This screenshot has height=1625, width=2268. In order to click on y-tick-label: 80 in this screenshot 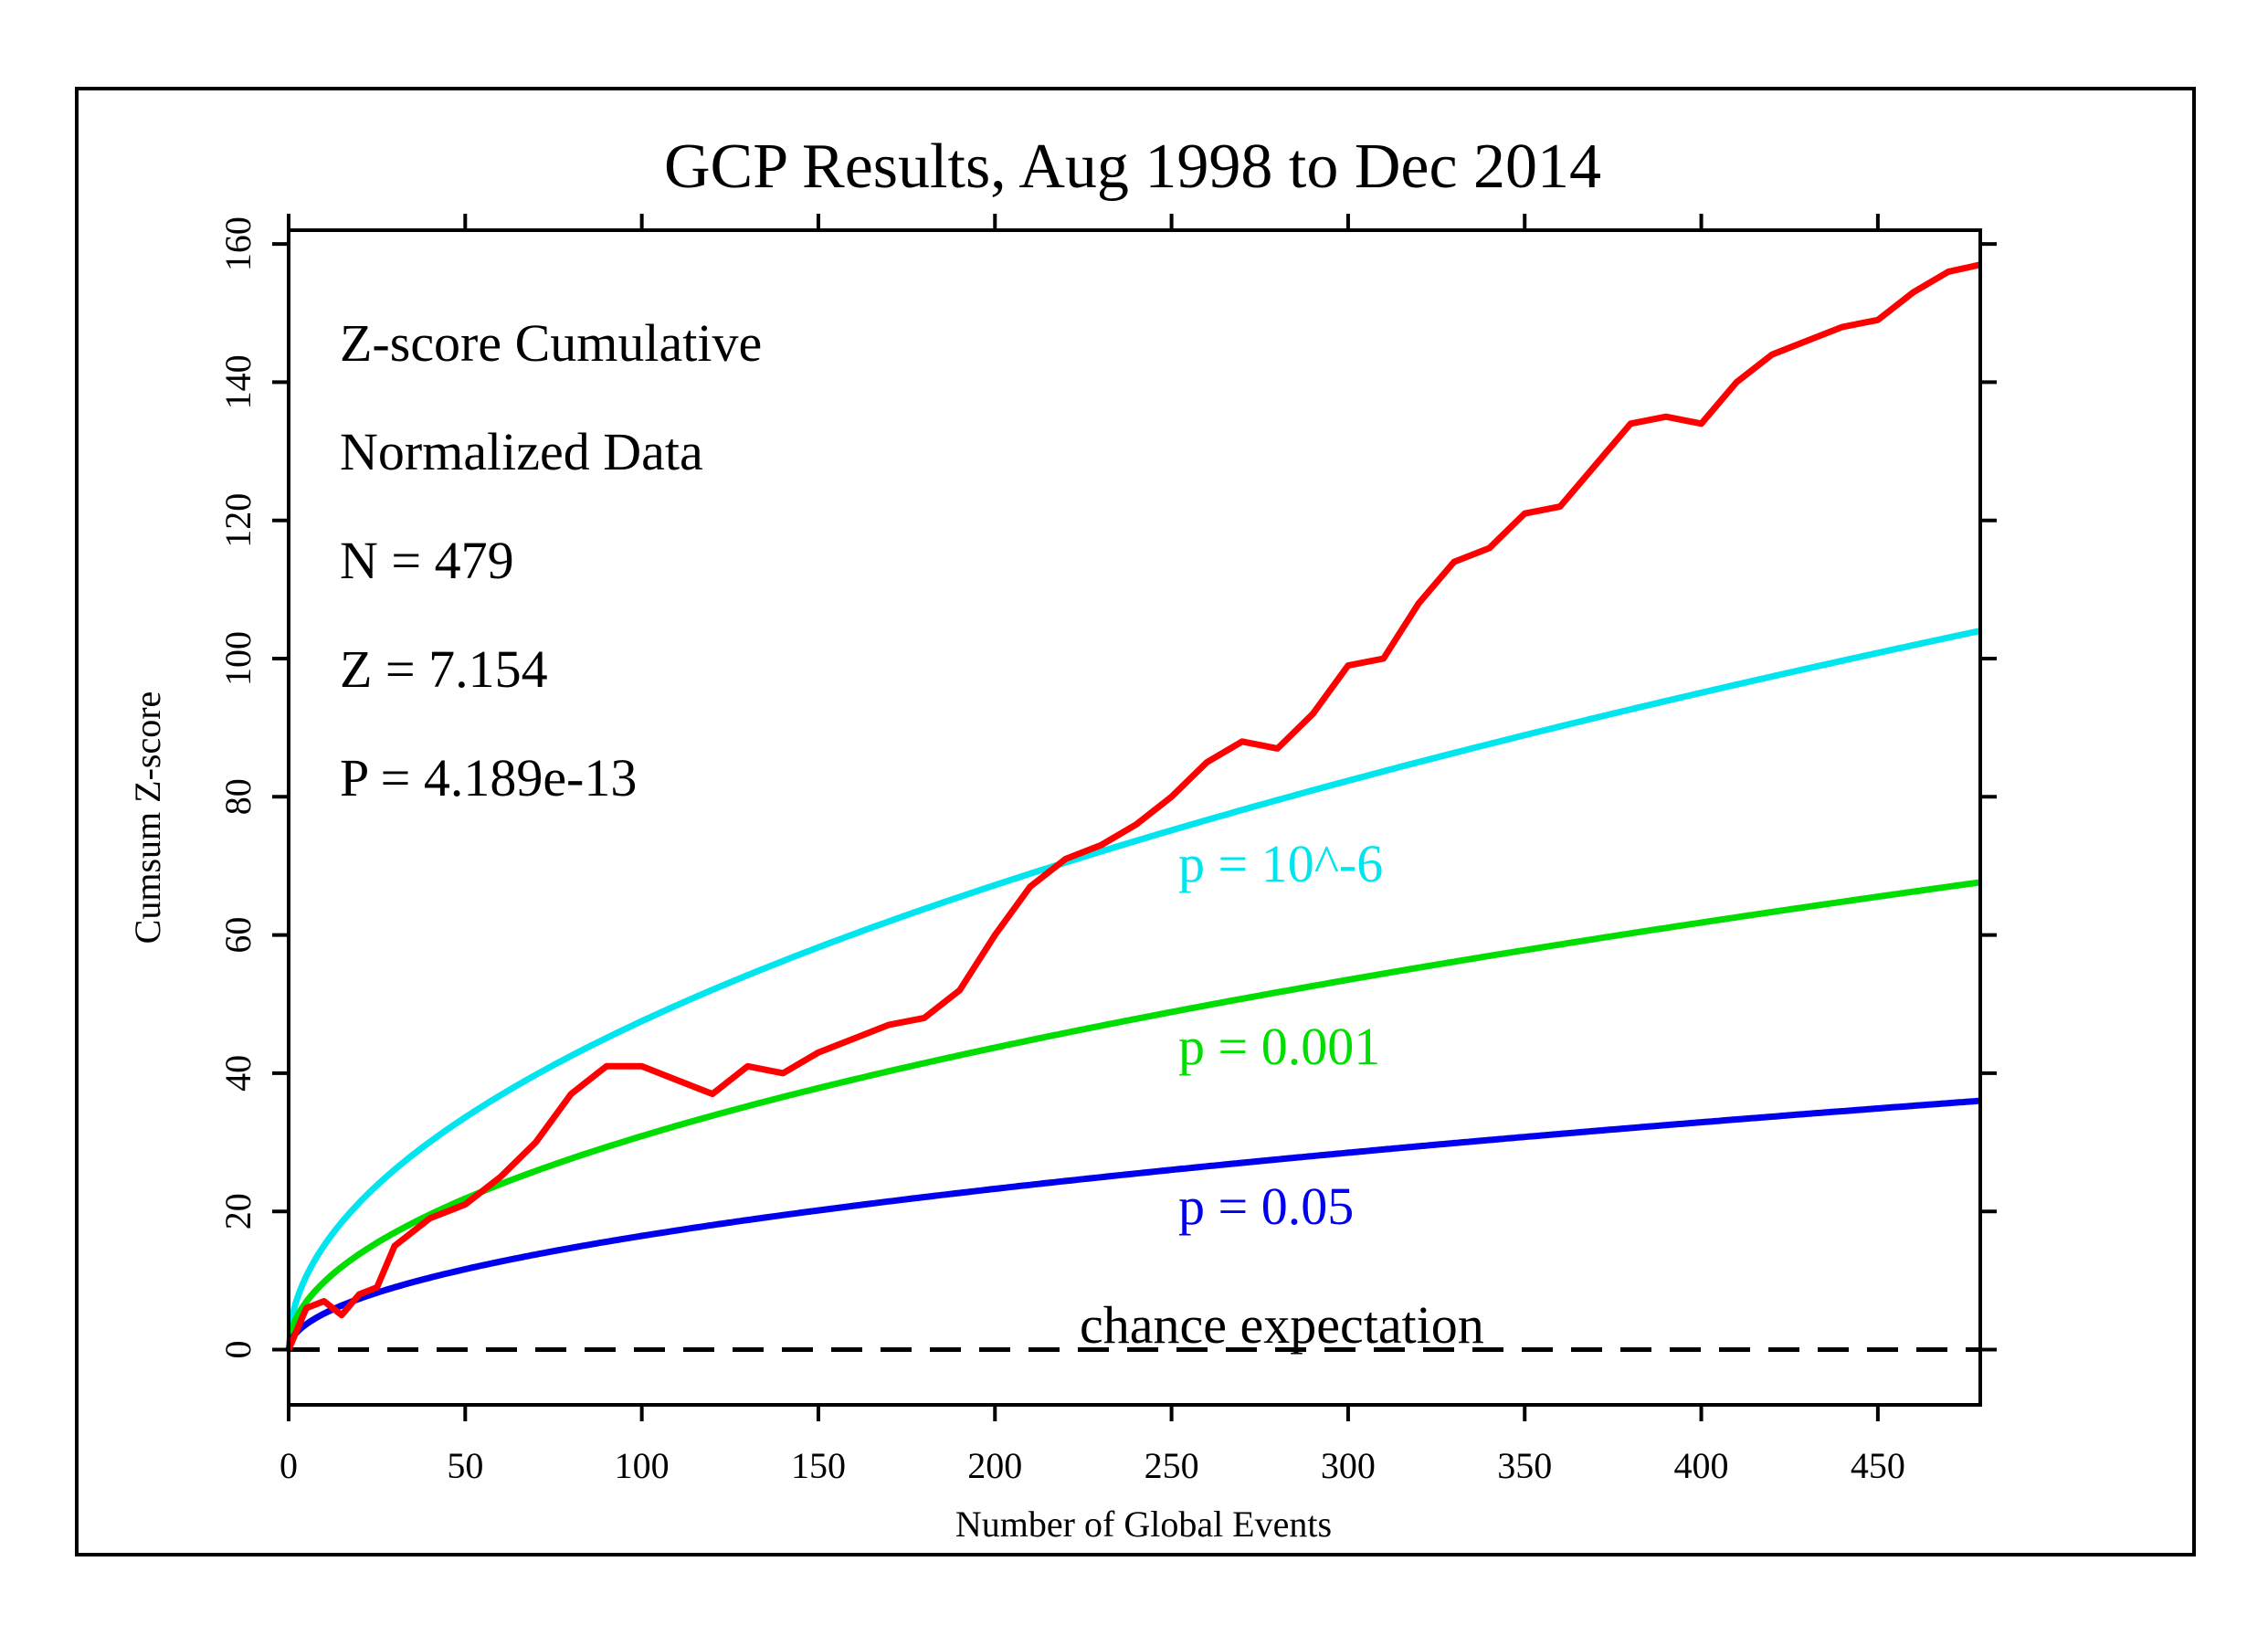, I will do `click(237, 796)`.